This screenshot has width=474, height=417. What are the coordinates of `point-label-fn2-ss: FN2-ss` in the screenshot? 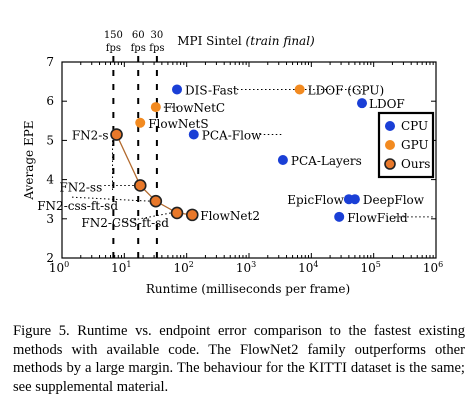 It's located at (80, 187).